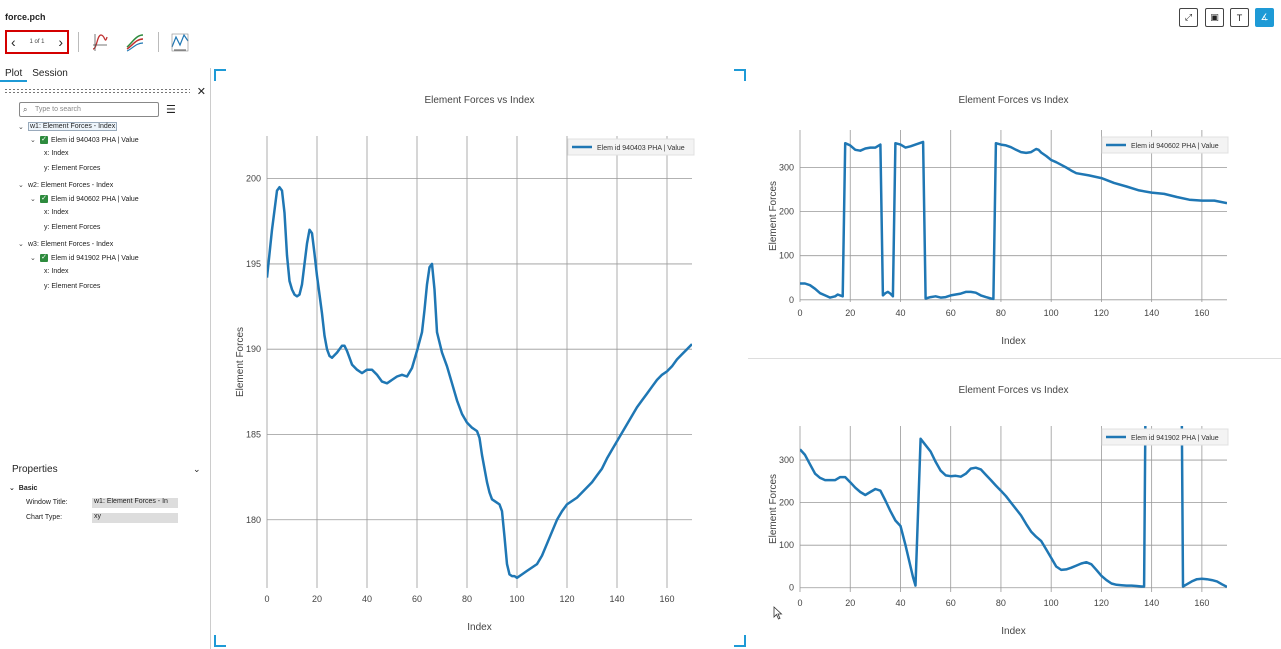  Describe the element at coordinates (135, 518) in the screenshot. I see `chart-type-field: xy` at that location.